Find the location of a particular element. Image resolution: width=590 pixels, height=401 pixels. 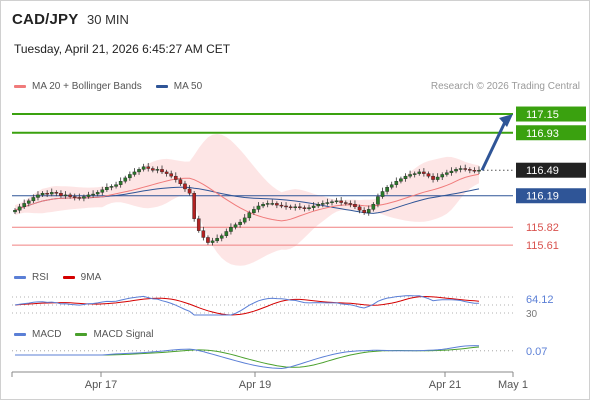

macd-line is located at coordinates (247, 357).